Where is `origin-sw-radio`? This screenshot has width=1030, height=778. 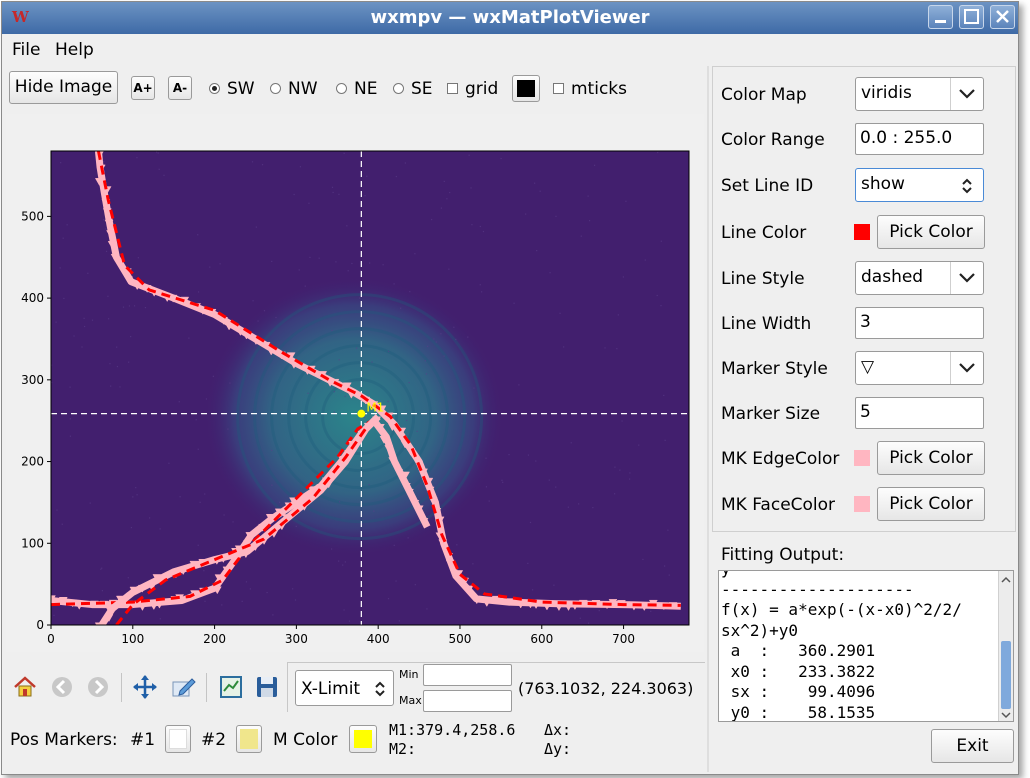 origin-sw-radio is located at coordinates (214, 88).